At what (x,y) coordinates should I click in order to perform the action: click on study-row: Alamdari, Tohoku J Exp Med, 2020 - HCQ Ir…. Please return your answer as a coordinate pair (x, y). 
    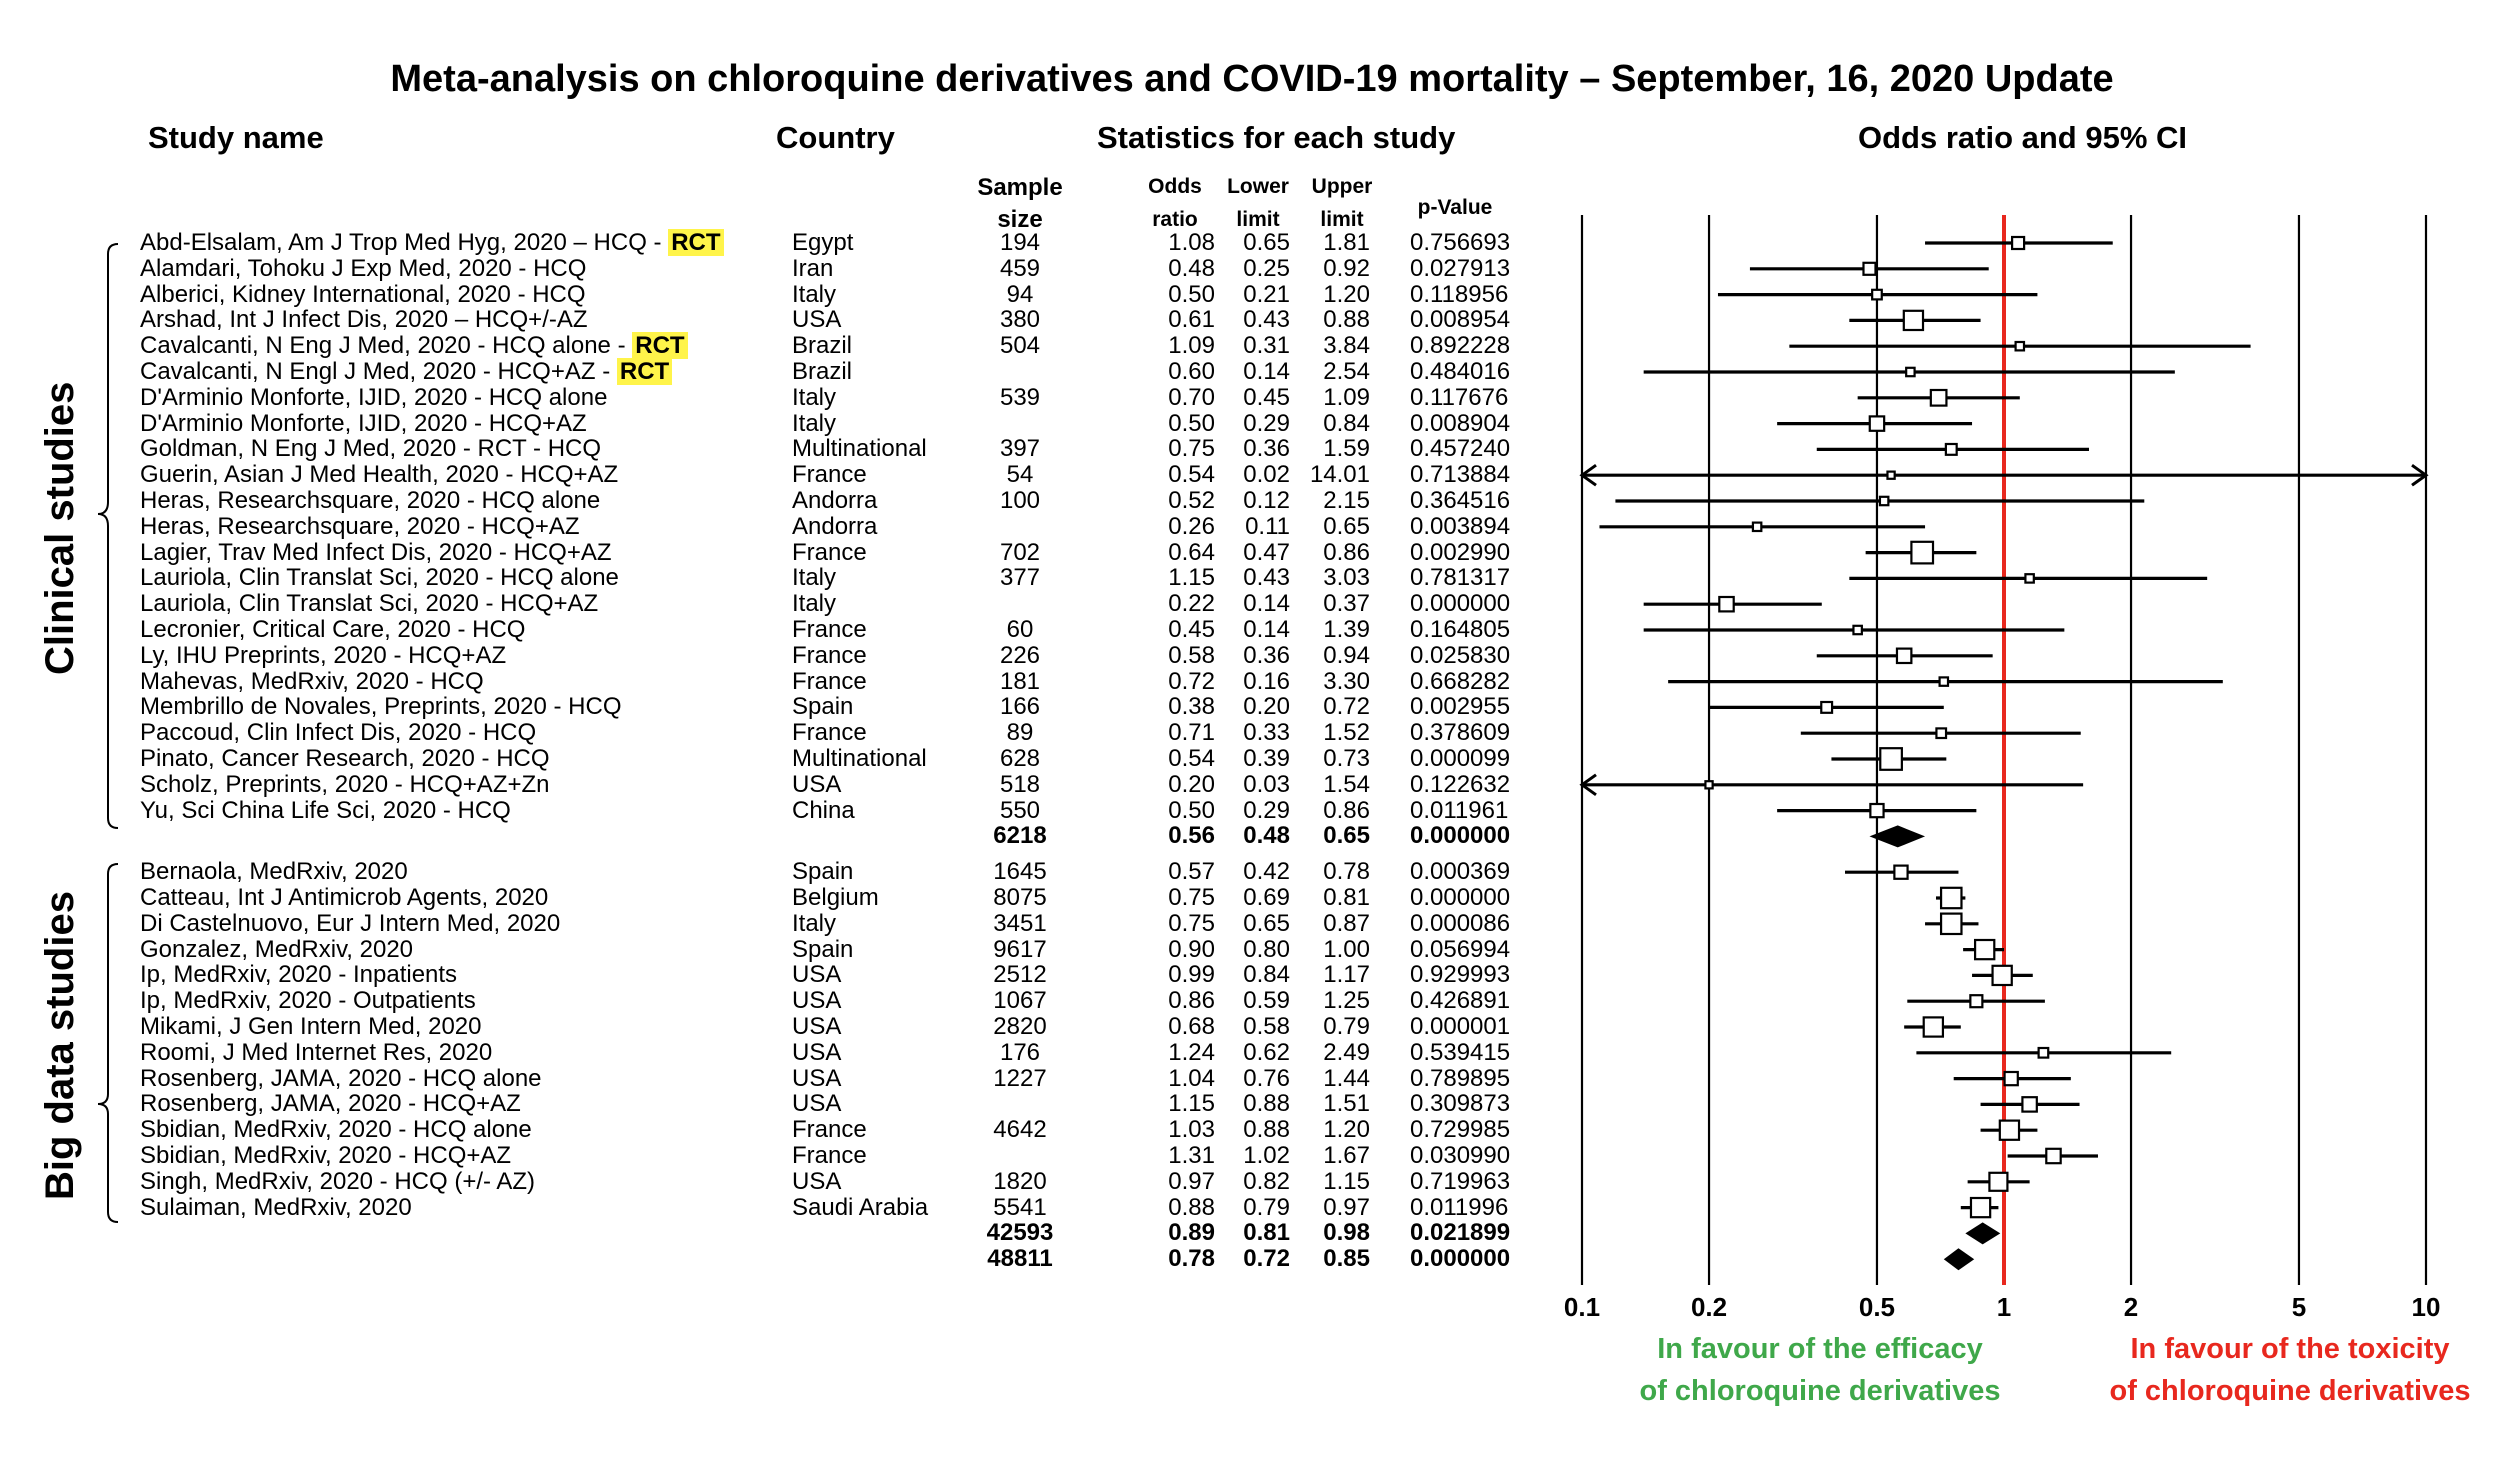
    Looking at the image, I should click on (780, 268).